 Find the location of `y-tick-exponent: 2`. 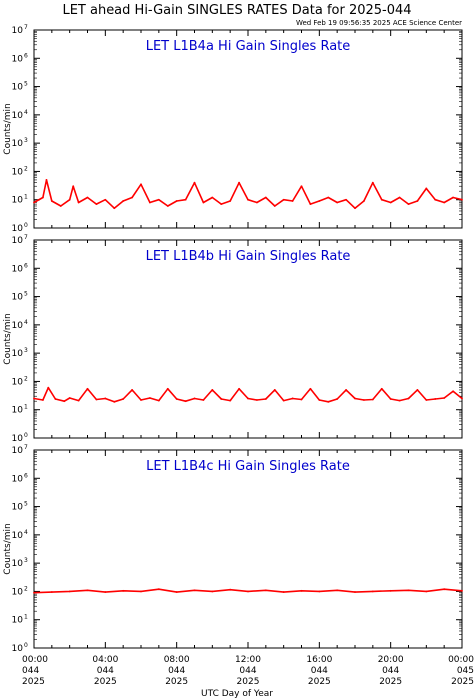

y-tick-exponent: 2 is located at coordinates (26, 378).